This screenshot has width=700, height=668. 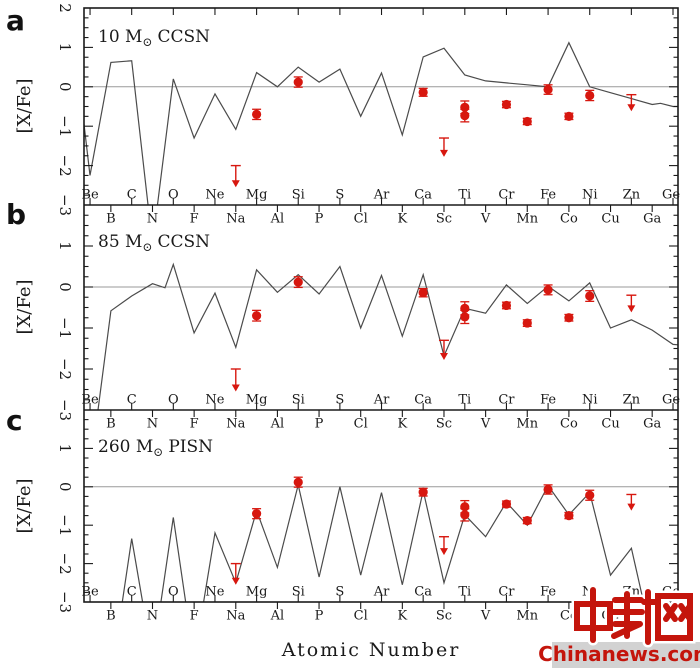 I want to click on element-label-B: B, so click(x=111, y=424).